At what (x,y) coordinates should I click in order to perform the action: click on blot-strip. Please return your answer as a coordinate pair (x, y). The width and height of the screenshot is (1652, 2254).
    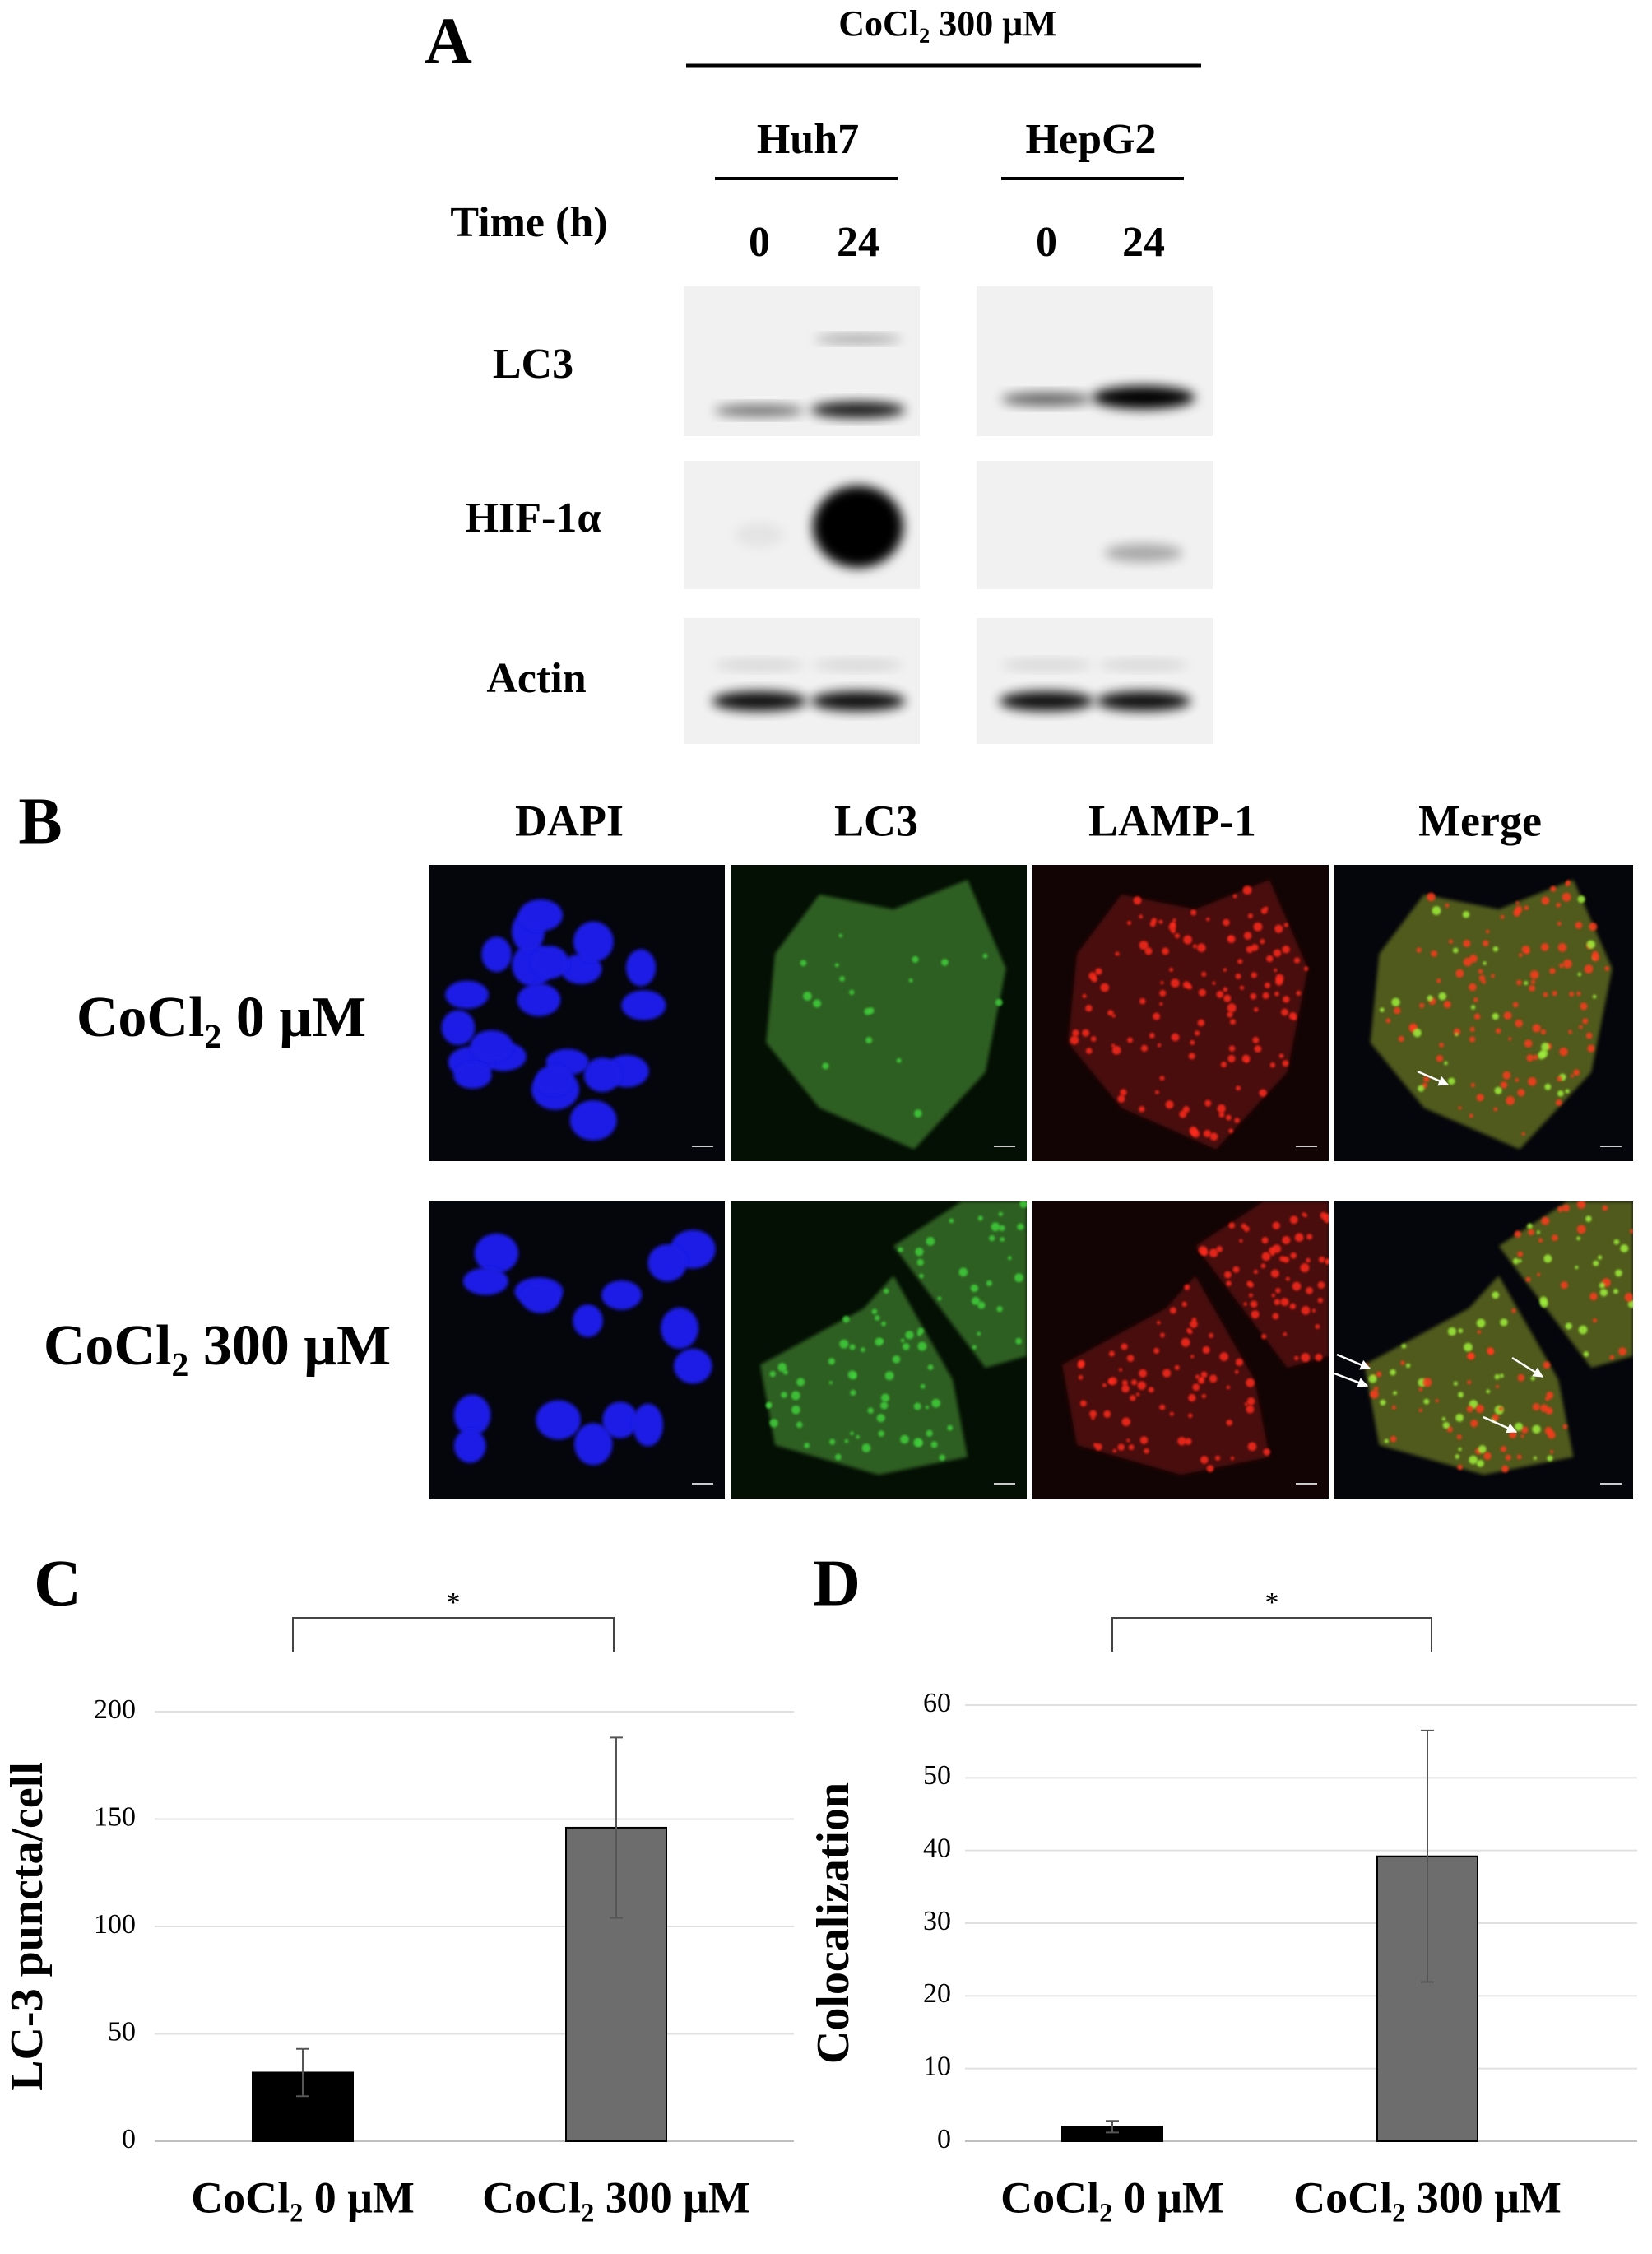
    Looking at the image, I should click on (1095, 681).